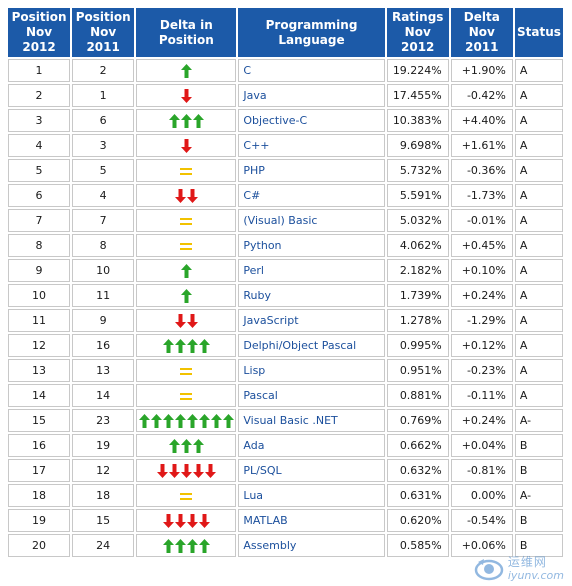 Image resolution: width=572 pixels, height=586 pixels. Describe the element at coordinates (39, 70) in the screenshot. I see `cell-position-2012: 1` at that location.